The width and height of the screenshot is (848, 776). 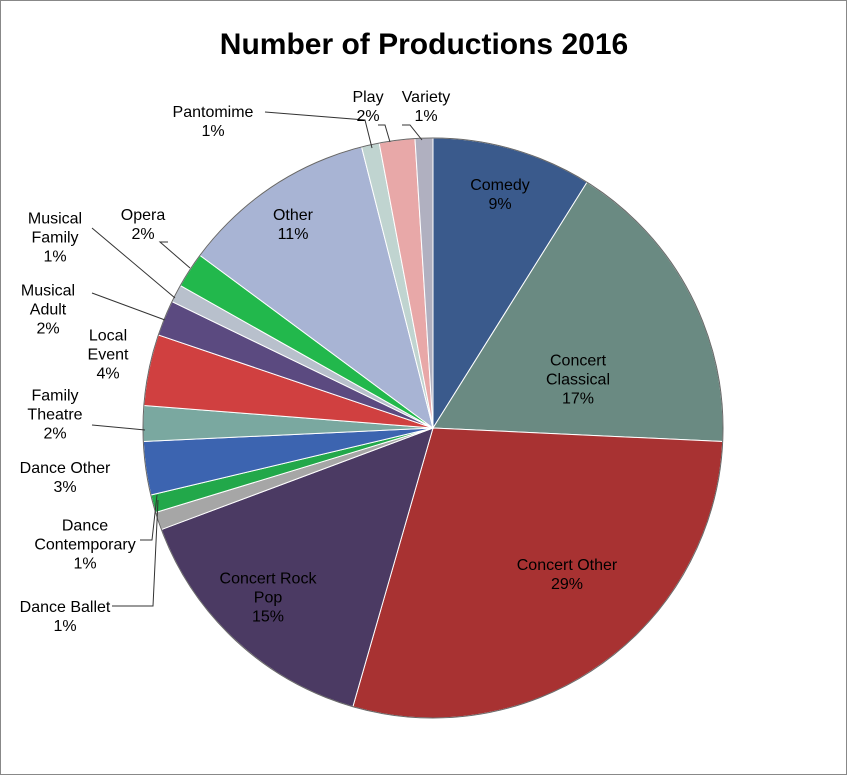 I want to click on category-label: Concert Other, so click(x=567, y=565).